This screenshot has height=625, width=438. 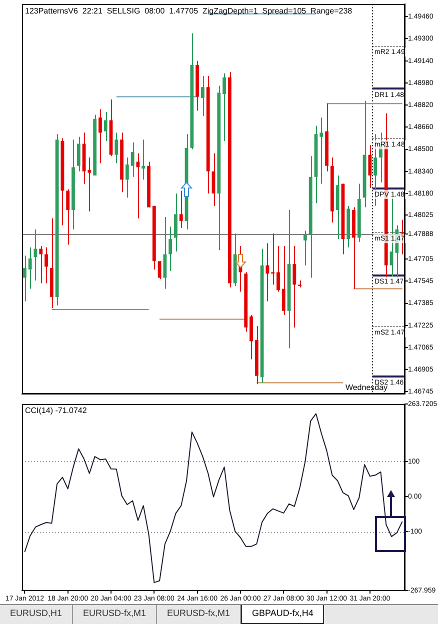 What do you see at coordinates (56, 411) in the screenshot?
I see `chart-title: CCI(14) -71.0742` at bounding box center [56, 411].